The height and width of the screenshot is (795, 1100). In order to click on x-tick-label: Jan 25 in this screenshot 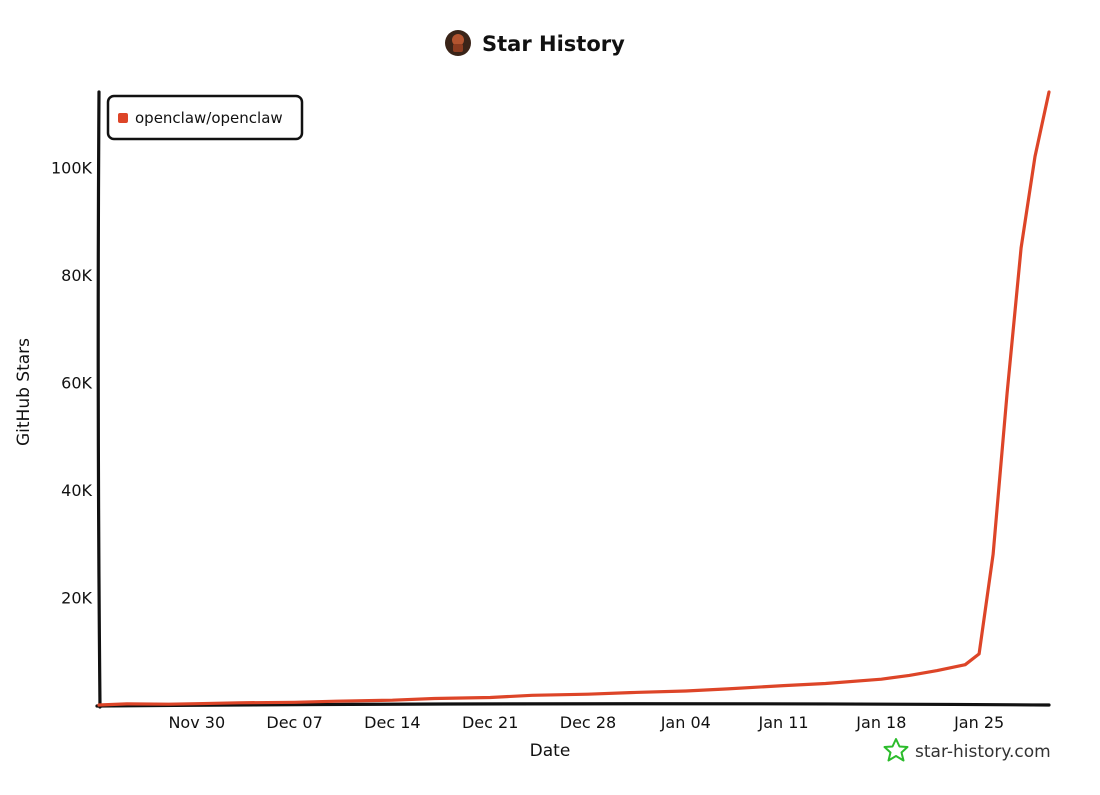, I will do `click(978, 722)`.